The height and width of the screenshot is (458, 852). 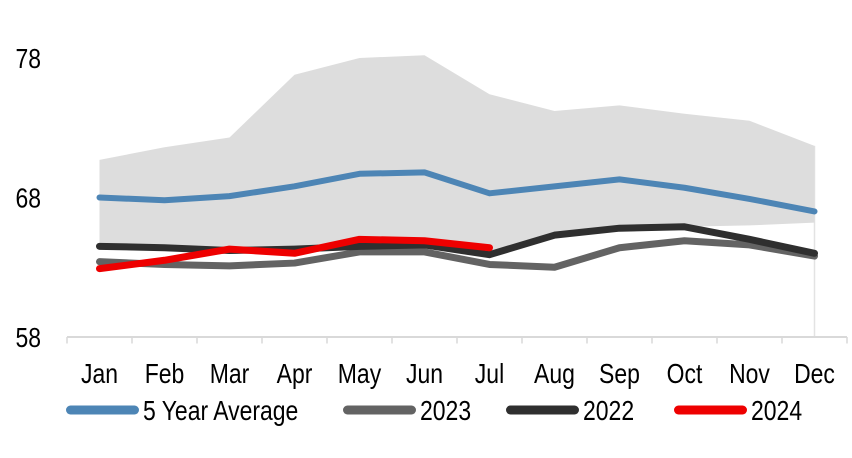 I want to click on y-axis-tick-label: 68, so click(x=29, y=198).